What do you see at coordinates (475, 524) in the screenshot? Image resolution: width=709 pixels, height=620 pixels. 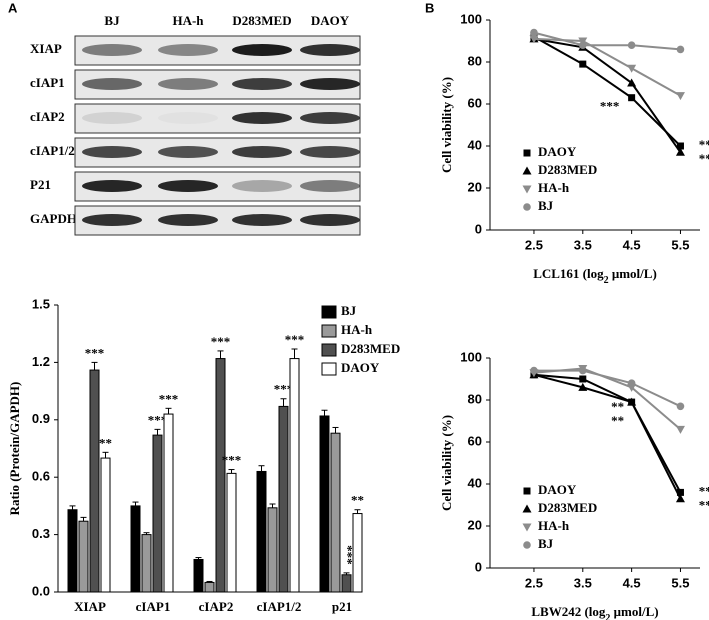 I see `y-tick-label: 20` at bounding box center [475, 524].